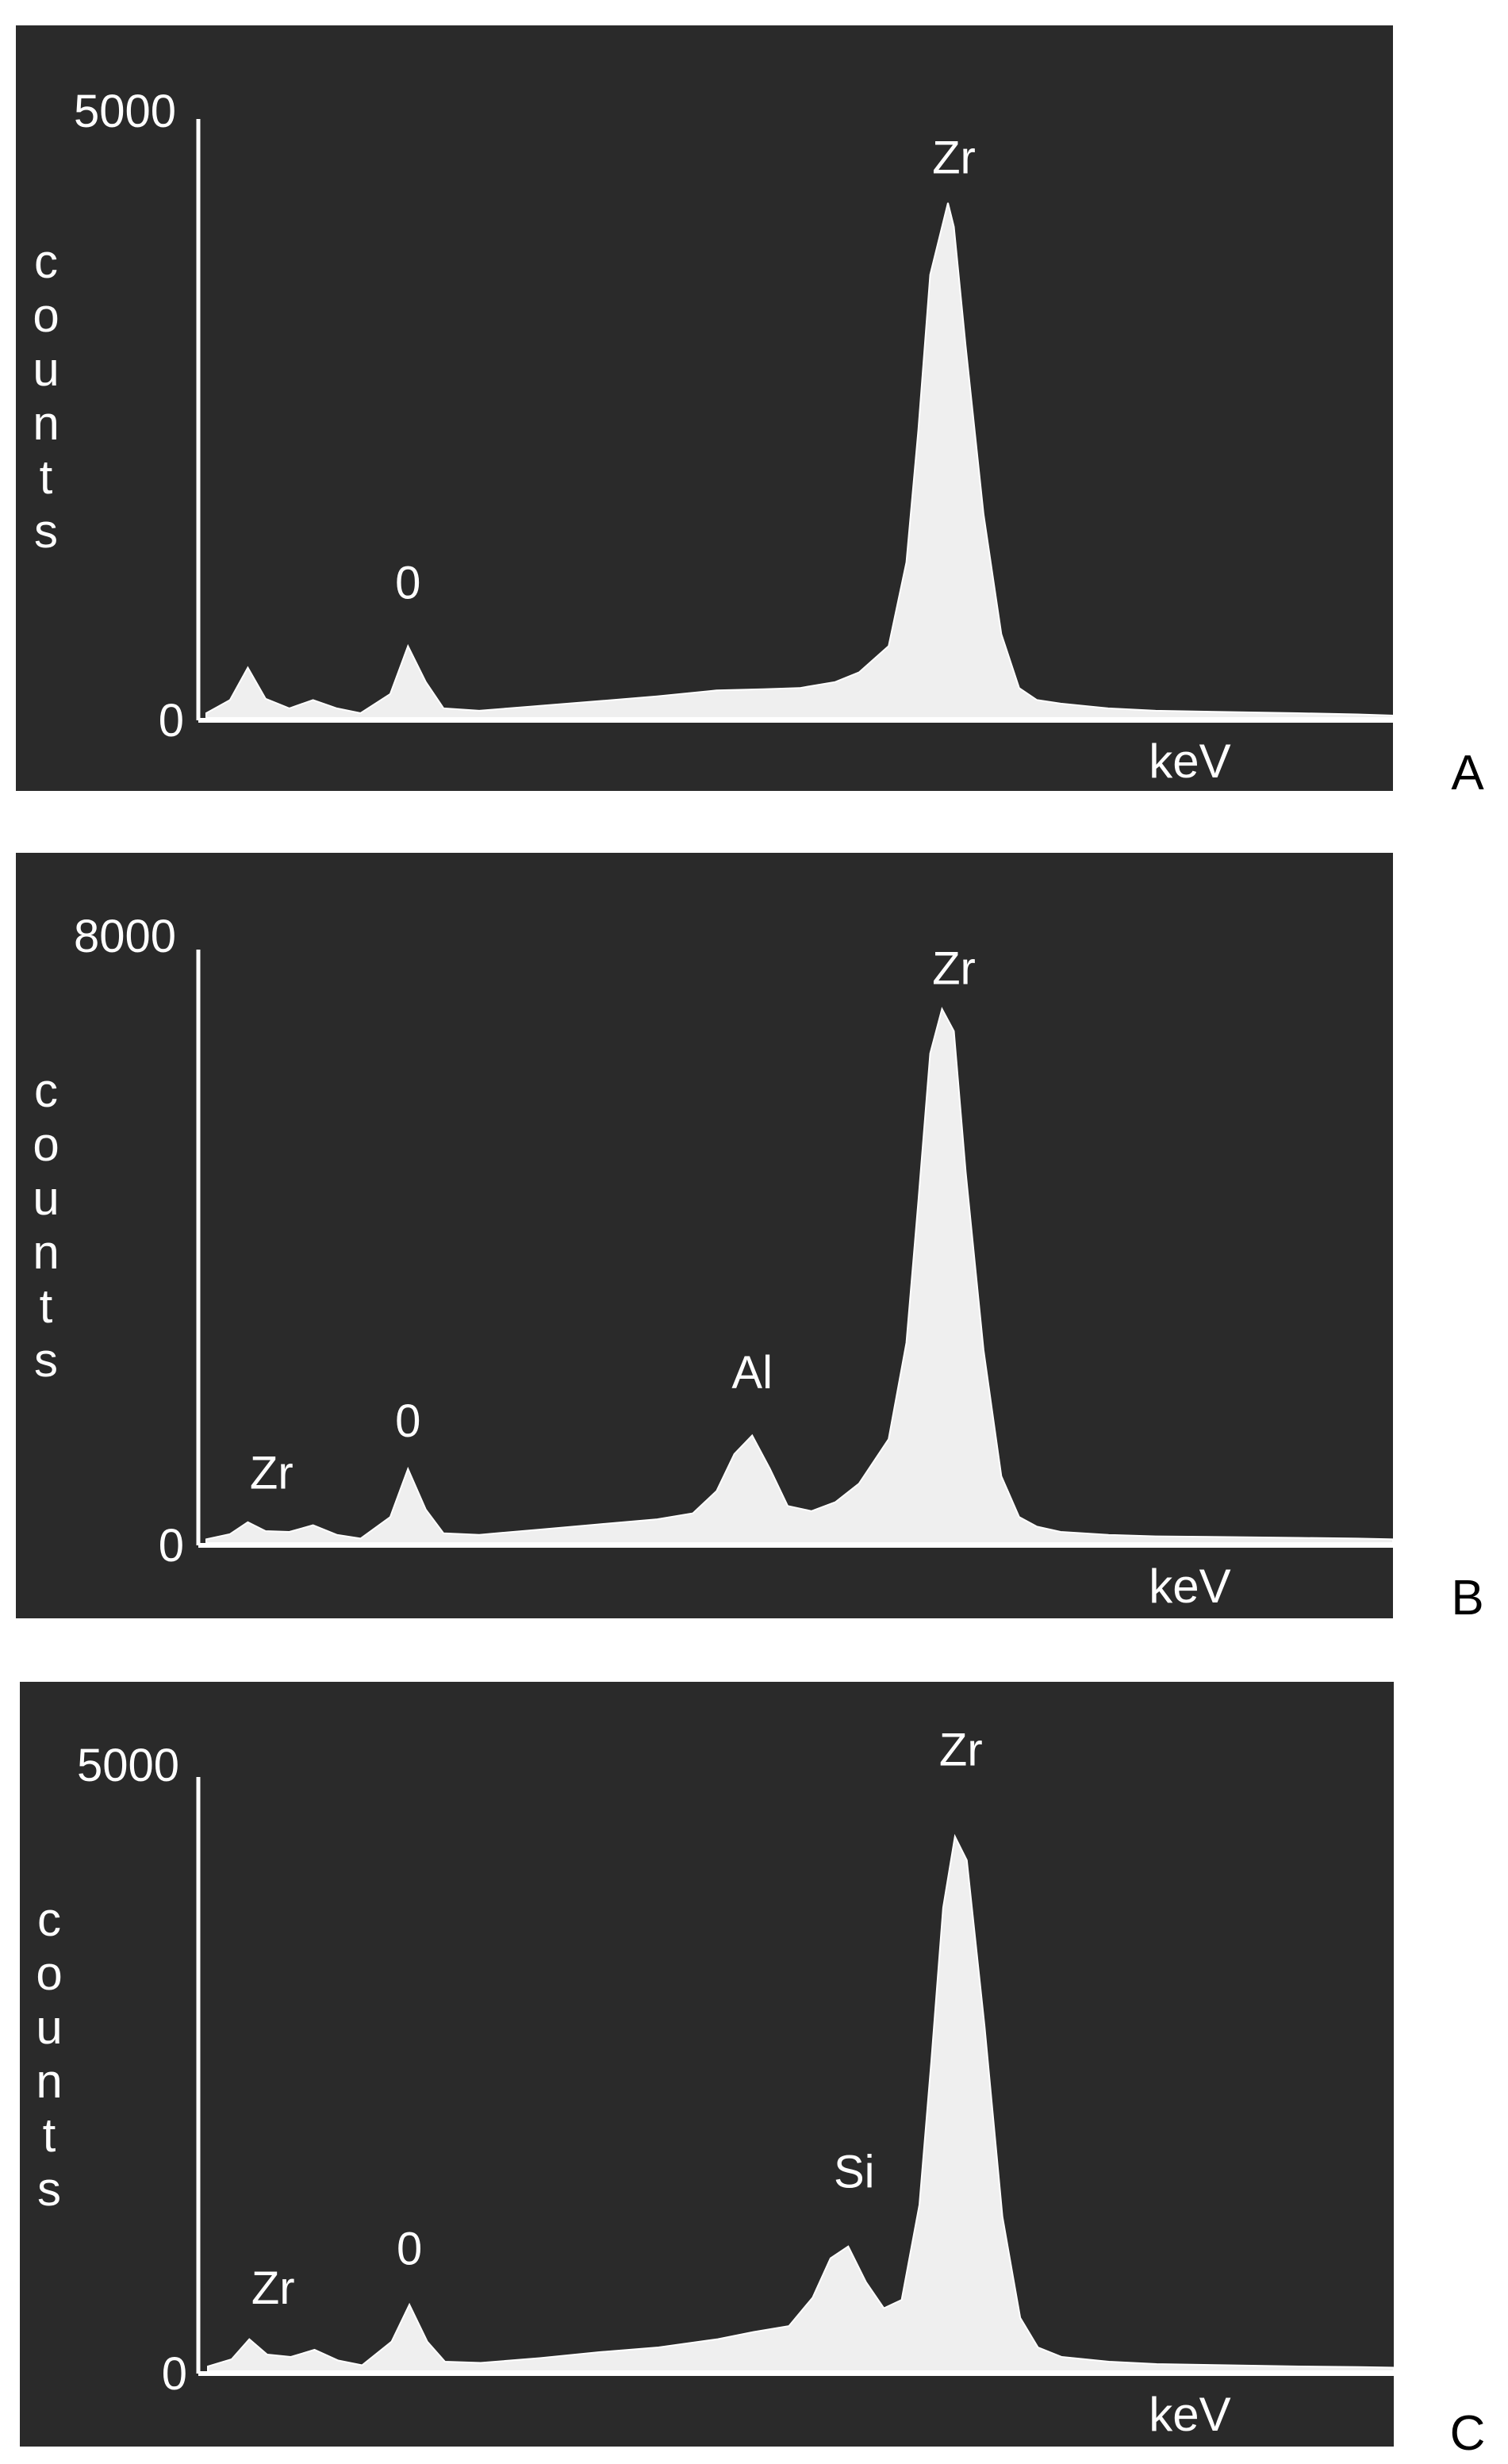  Describe the element at coordinates (174, 2374) in the screenshot. I see `panel-c-ytick-min: 0` at that location.